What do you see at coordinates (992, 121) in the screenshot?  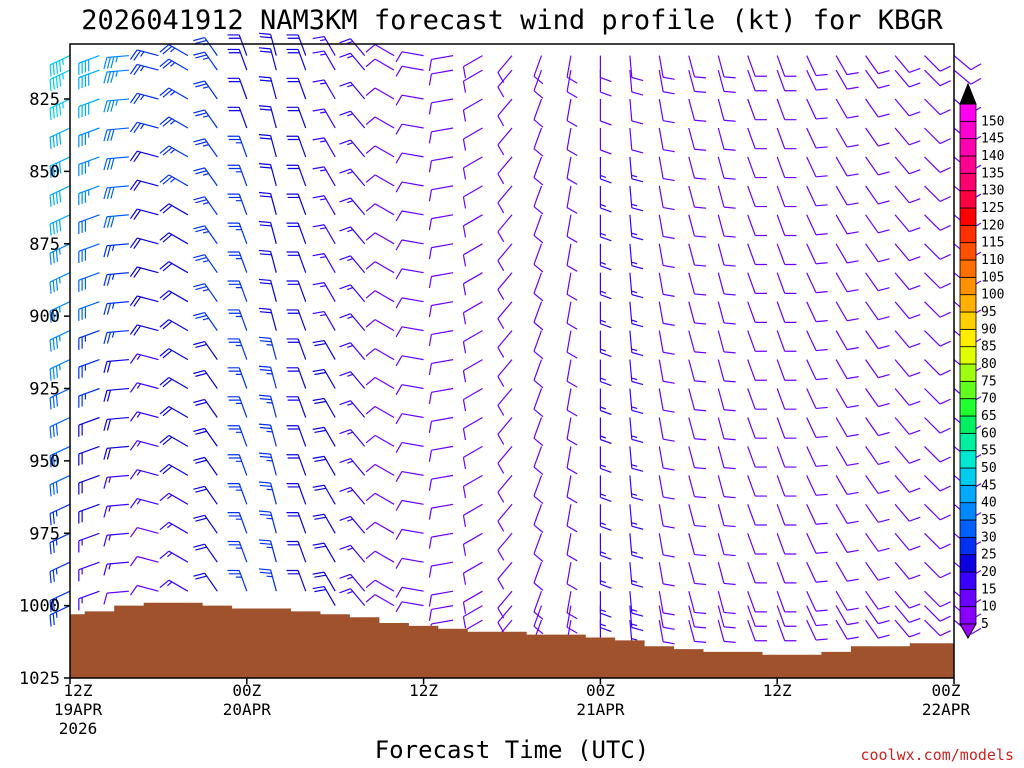 I see `colorbar-label: 150` at bounding box center [992, 121].